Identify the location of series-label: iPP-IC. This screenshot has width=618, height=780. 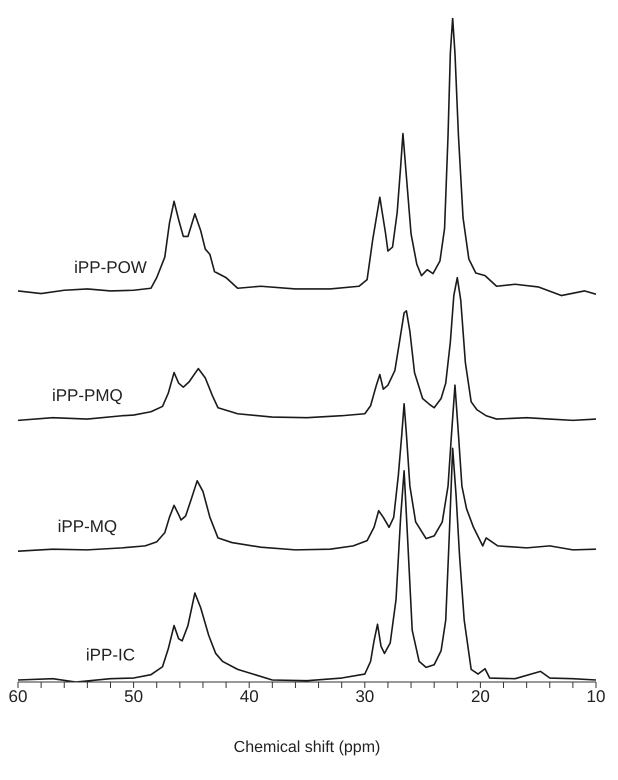
(111, 655).